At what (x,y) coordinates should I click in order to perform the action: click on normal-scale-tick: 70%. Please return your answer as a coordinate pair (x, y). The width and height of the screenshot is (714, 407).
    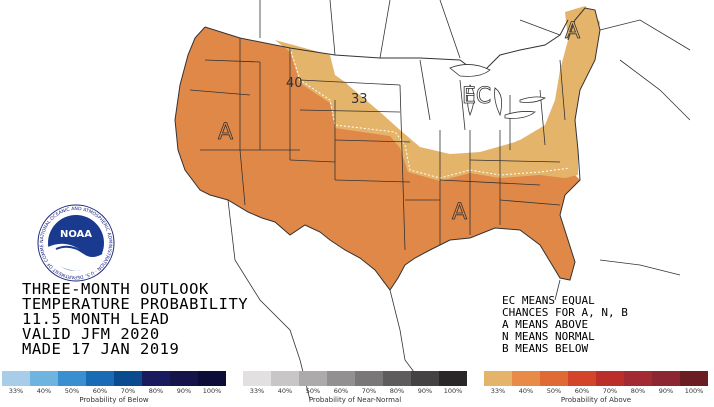
    Looking at the image, I should click on (369, 391).